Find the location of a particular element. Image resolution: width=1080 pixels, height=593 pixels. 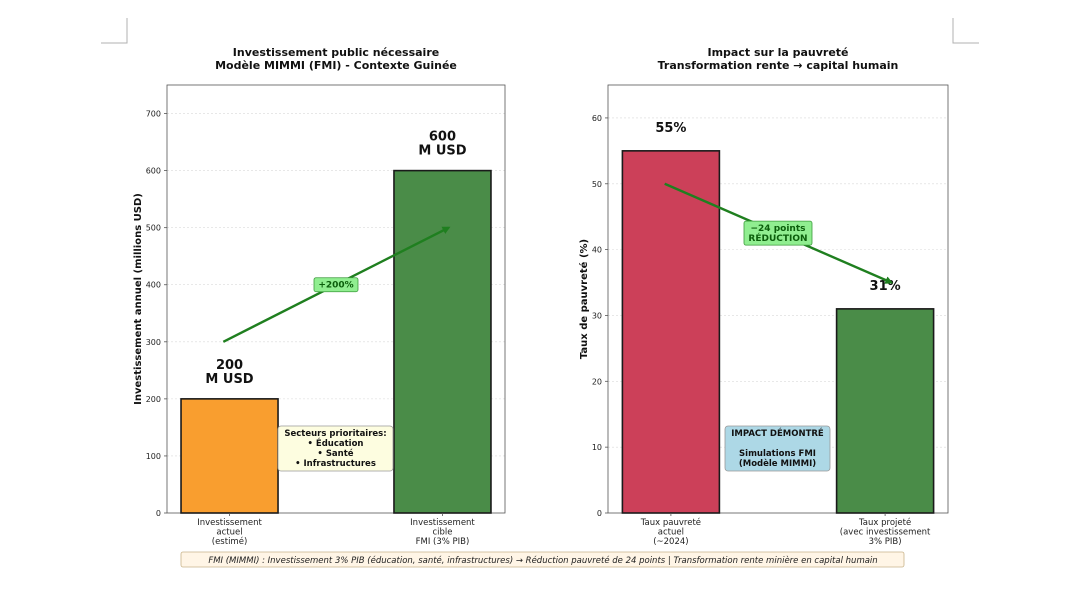

note-line: (Modèle MIMMI) is located at coordinates (777, 463).